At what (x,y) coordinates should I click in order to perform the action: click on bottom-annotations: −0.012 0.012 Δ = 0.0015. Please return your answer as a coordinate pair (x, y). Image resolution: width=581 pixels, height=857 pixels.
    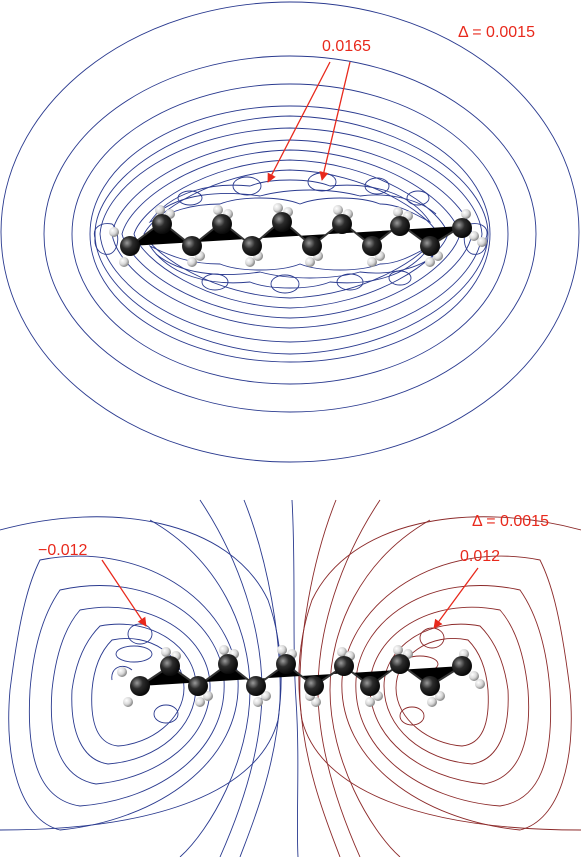
    Looking at the image, I should click on (293, 571).